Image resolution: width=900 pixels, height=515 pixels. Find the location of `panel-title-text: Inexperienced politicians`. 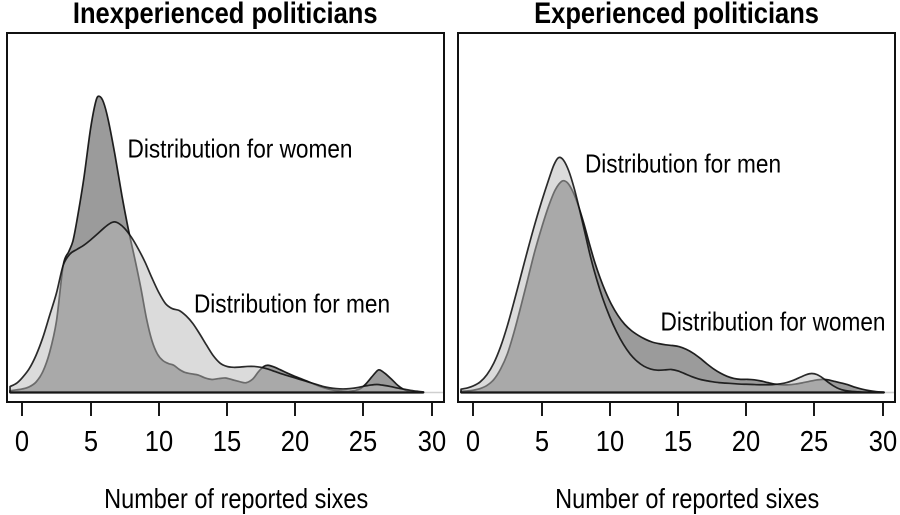

panel-title-text: Inexperienced politicians is located at coordinates (225, 15).